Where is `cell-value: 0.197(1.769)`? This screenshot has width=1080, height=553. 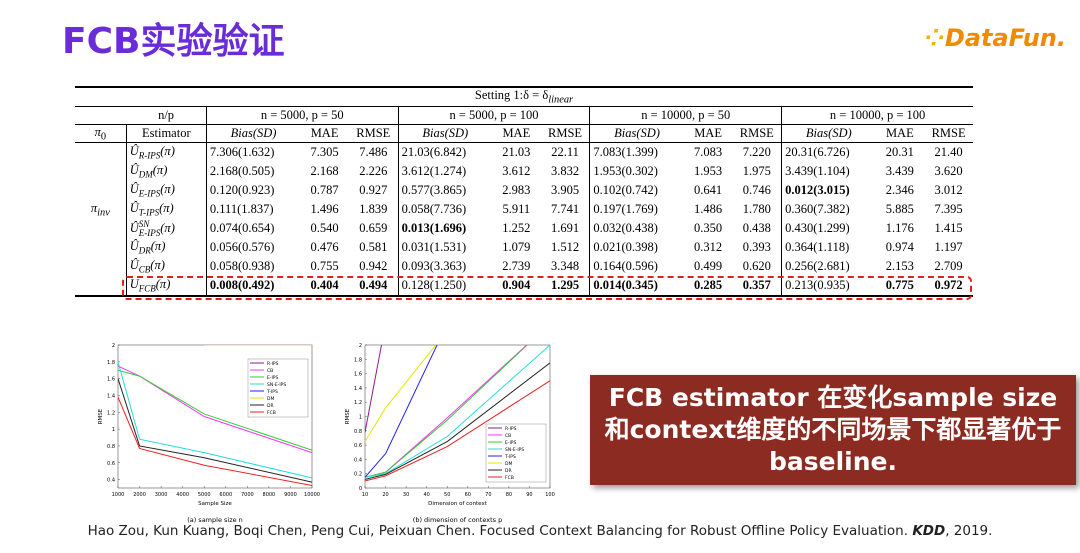
cell-value: 0.197(1.769) is located at coordinates (625, 209).